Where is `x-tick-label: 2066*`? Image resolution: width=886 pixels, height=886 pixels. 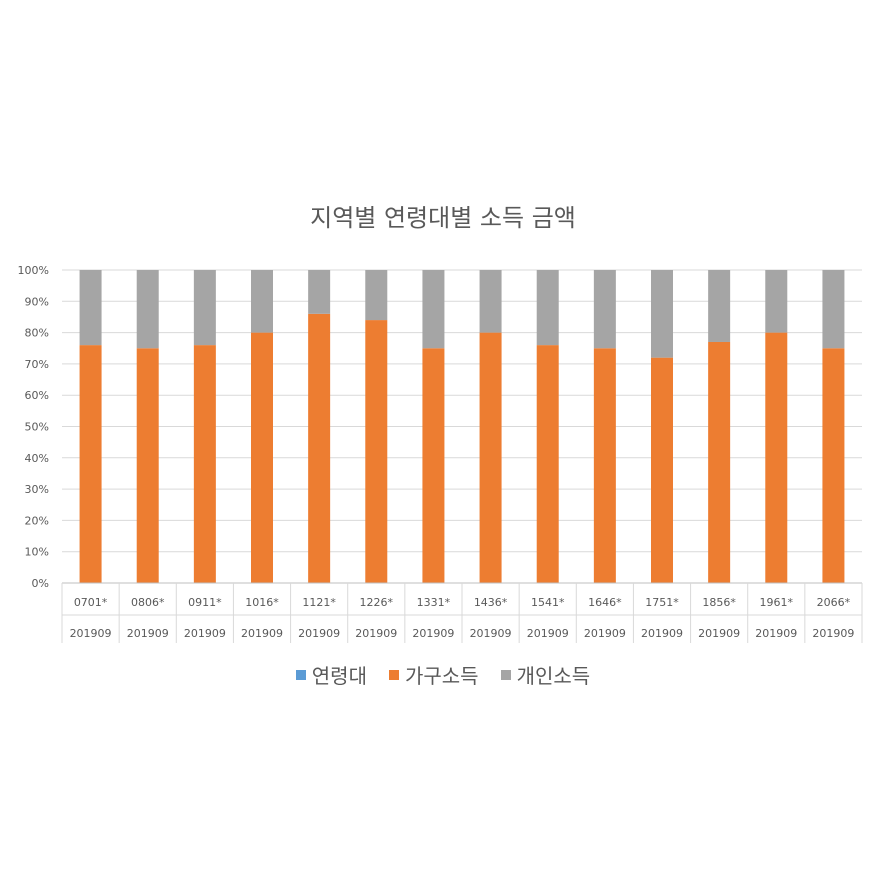 x-tick-label: 2066* is located at coordinates (834, 602).